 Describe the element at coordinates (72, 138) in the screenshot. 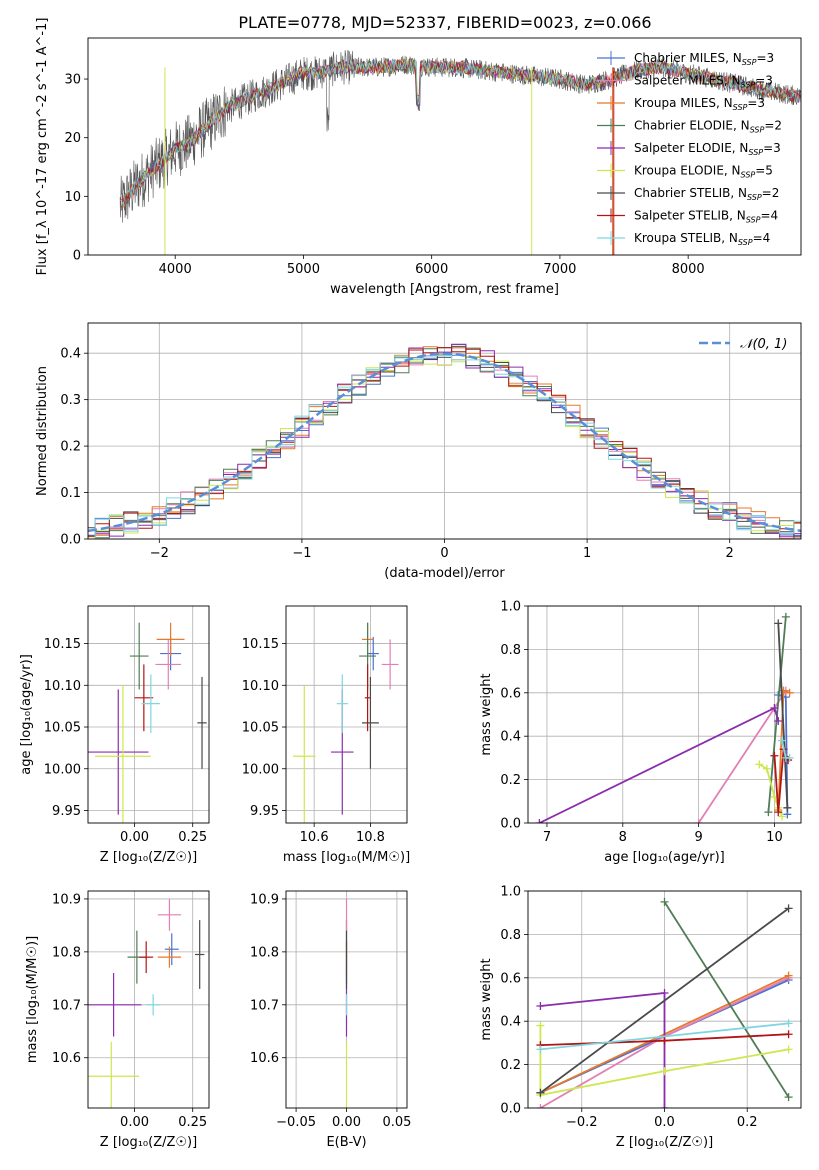

I see `y-tick-label: 20` at that location.